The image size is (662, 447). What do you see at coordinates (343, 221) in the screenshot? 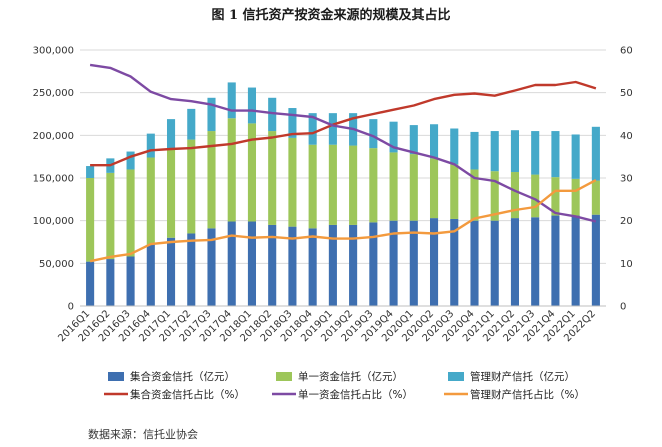
I see `line-property-share` at bounding box center [343, 221].